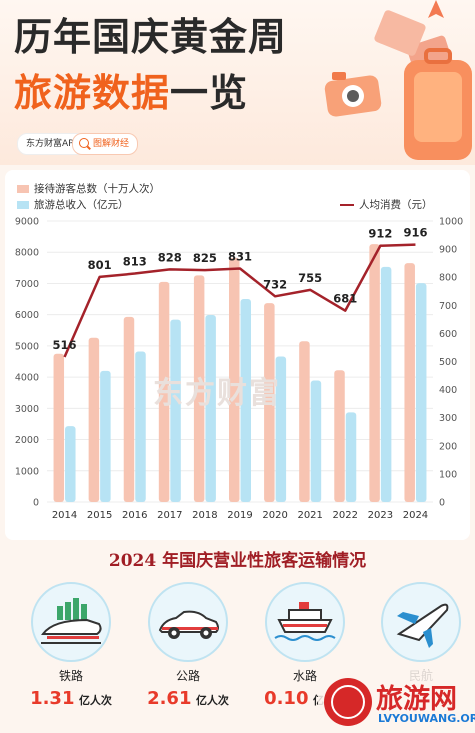 Image resolution: width=475 pixels, height=733 pixels. I want to click on line-data-label: 516, so click(65, 345).